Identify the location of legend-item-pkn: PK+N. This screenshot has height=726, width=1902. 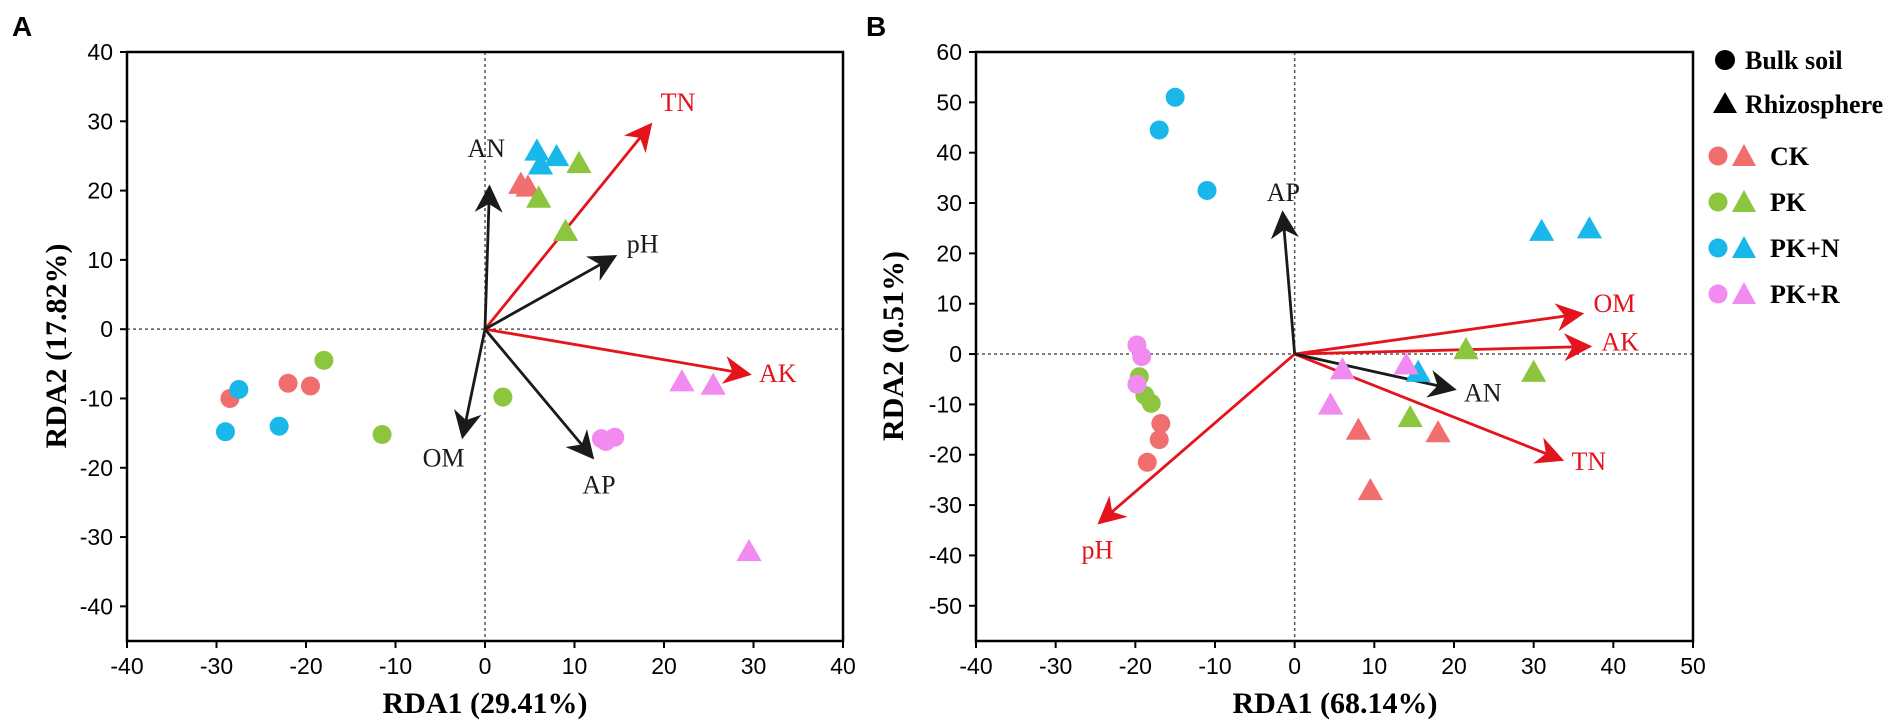
(1774, 248).